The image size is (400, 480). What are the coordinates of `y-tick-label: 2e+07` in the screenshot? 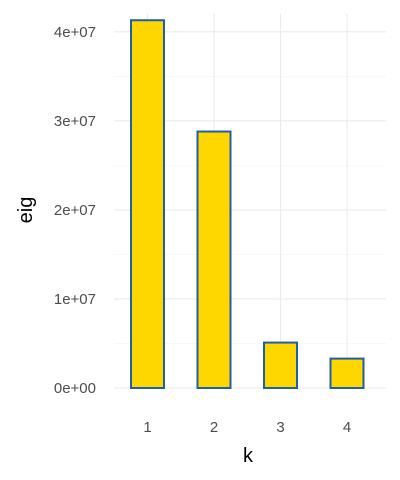 It's located at (75, 210).